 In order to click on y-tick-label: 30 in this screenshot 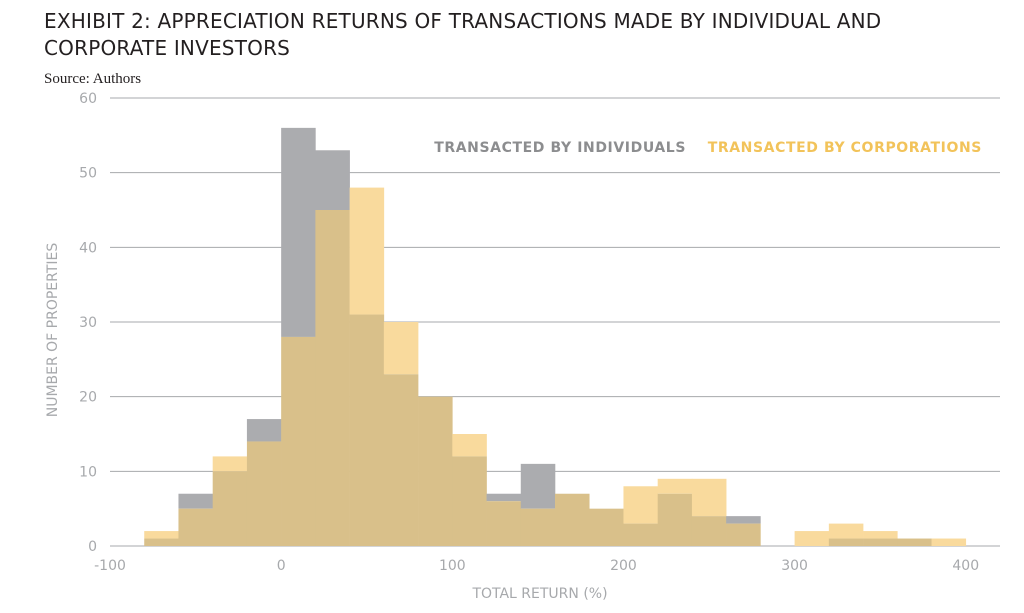, I will do `click(88, 323)`.